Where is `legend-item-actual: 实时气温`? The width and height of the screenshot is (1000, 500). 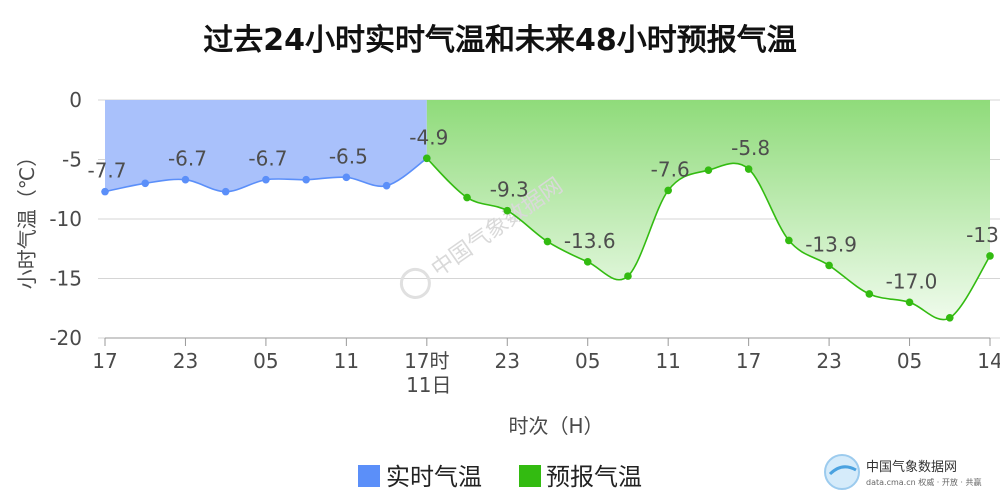
legend-item-actual: 实时气温 is located at coordinates (420, 477).